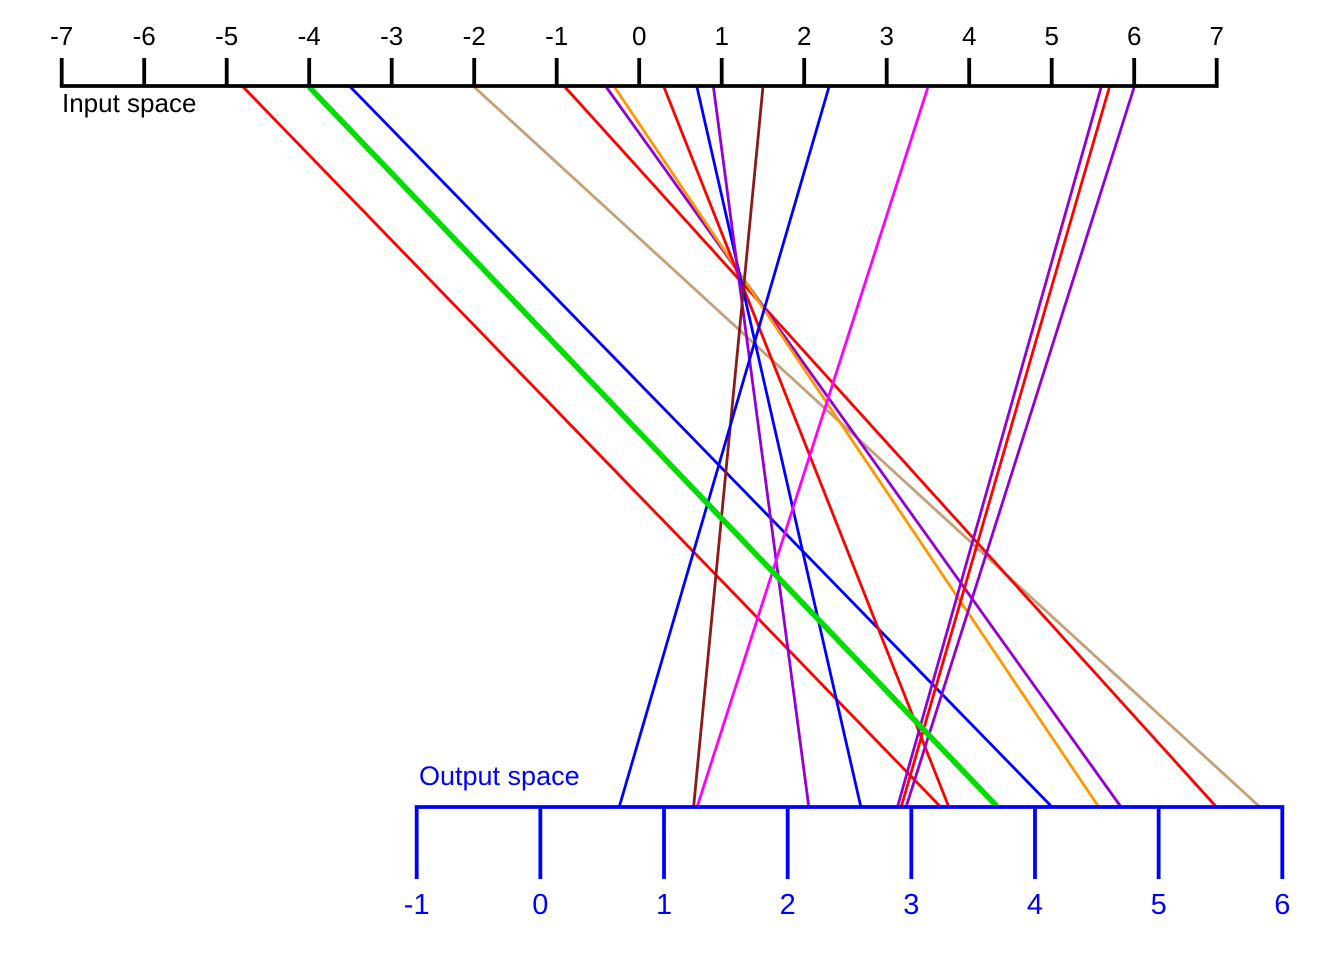 Image resolution: width=1344 pixels, height=960 pixels. What do you see at coordinates (499, 776) in the screenshot?
I see `output-axis-title: Output space` at bounding box center [499, 776].